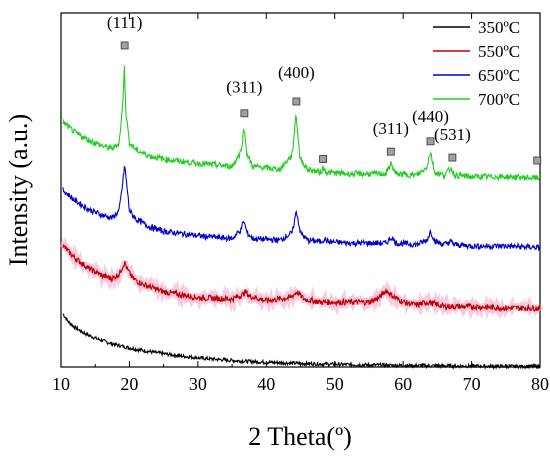 Image resolution: width=550 pixels, height=464 pixels. I want to click on x-tick-label: 40, so click(266, 384).